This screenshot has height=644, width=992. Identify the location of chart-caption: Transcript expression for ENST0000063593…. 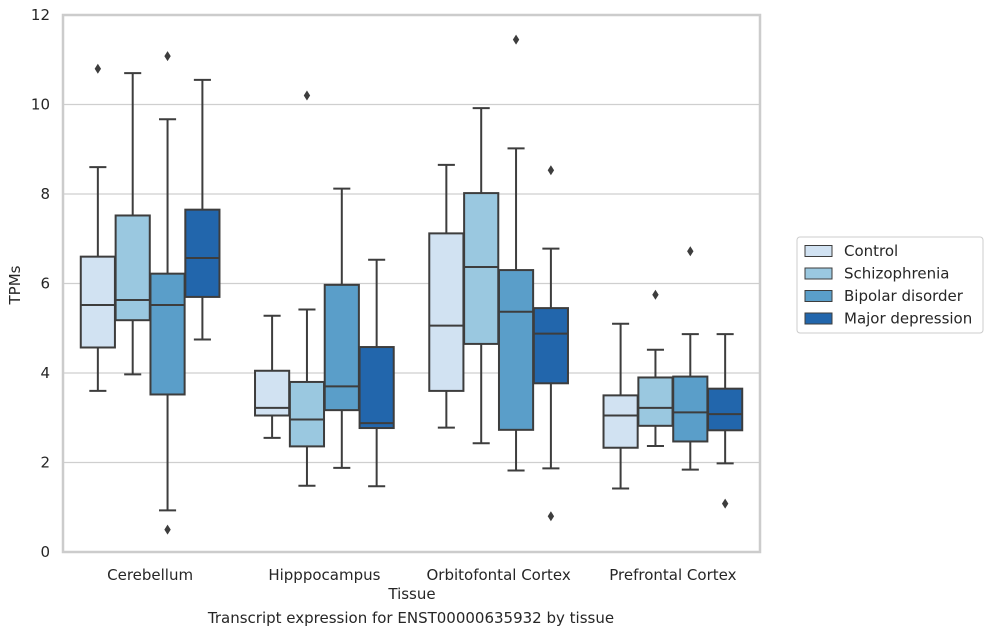
(411, 618).